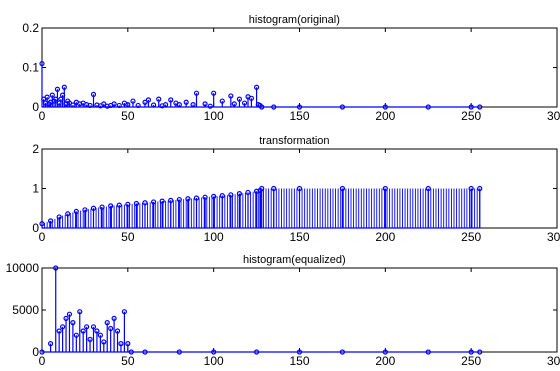  I want to click on equalized-histogram-ytick-label: 10000, so click(23, 268).